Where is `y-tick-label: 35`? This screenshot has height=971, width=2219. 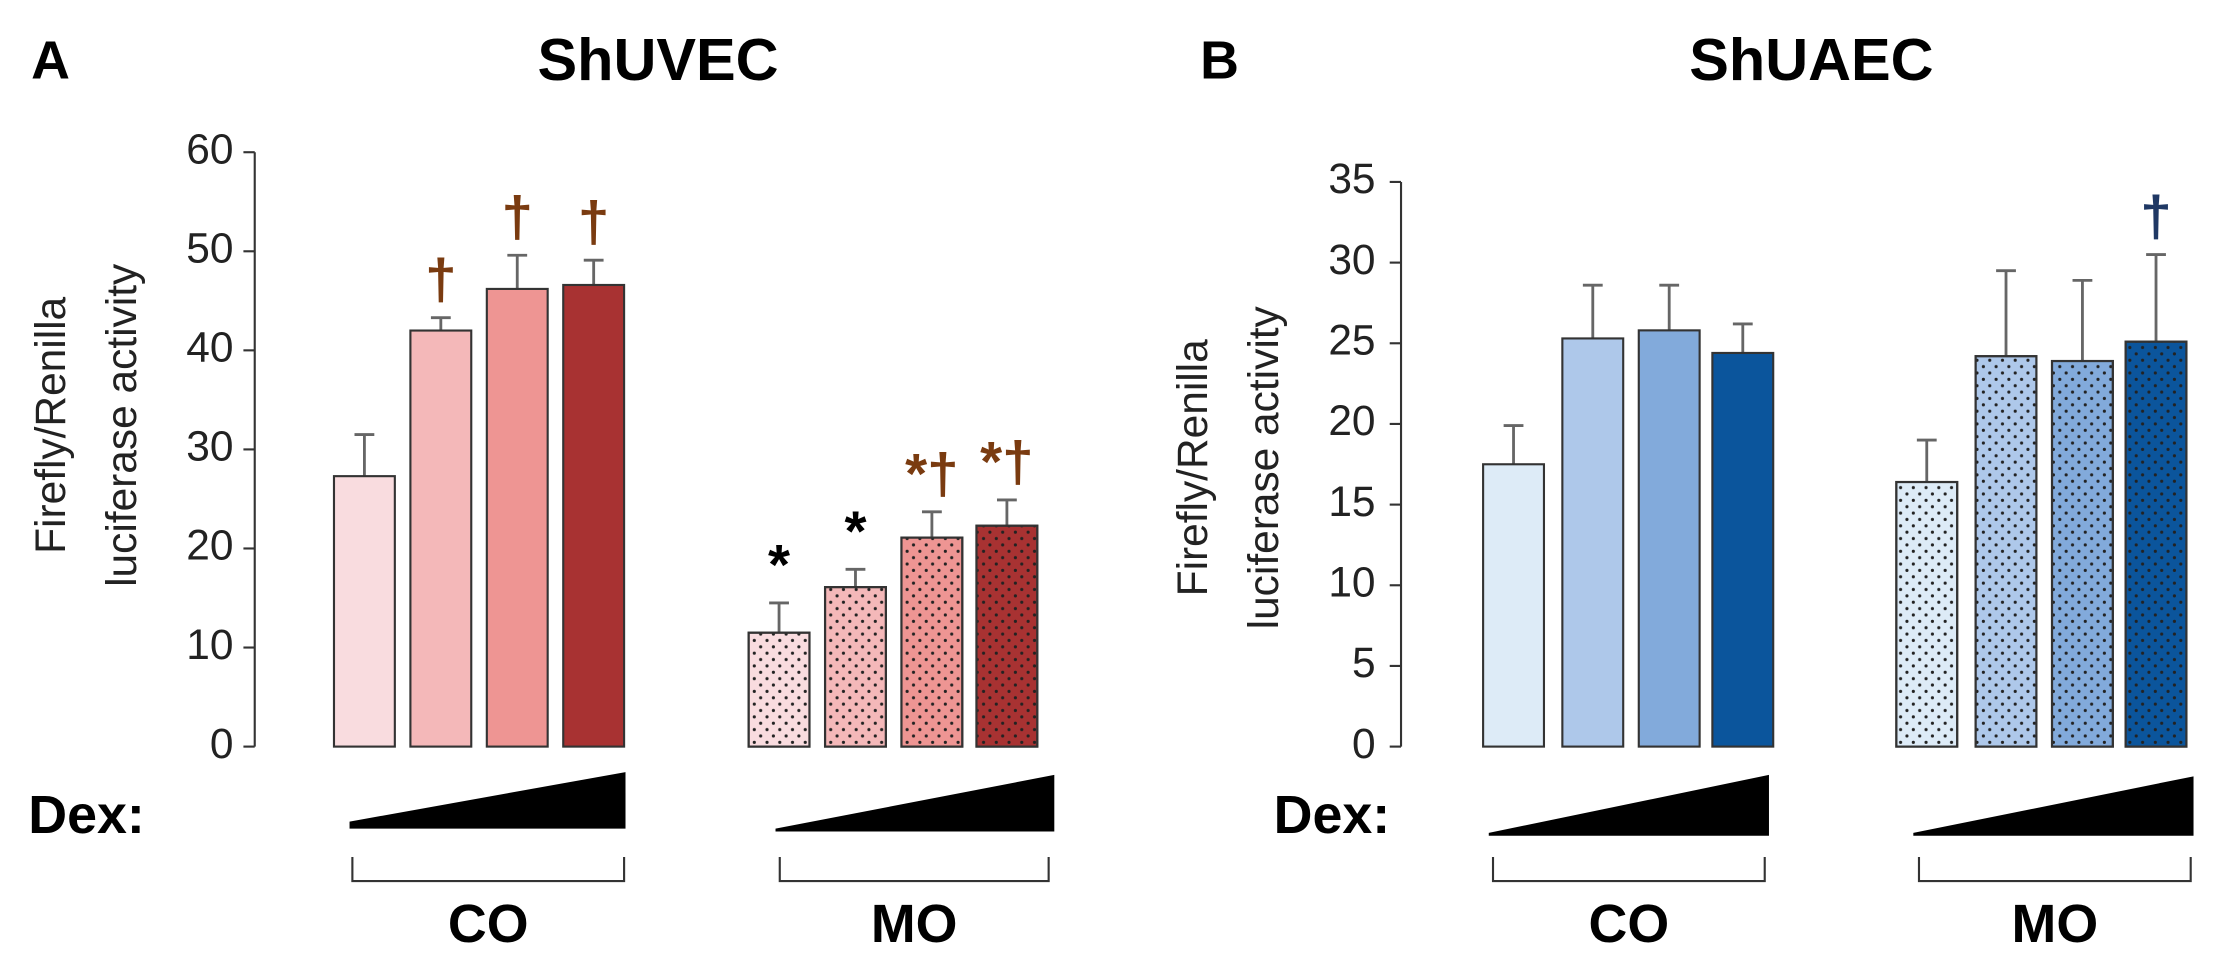 y-tick-label: 35 is located at coordinates (1351, 178).